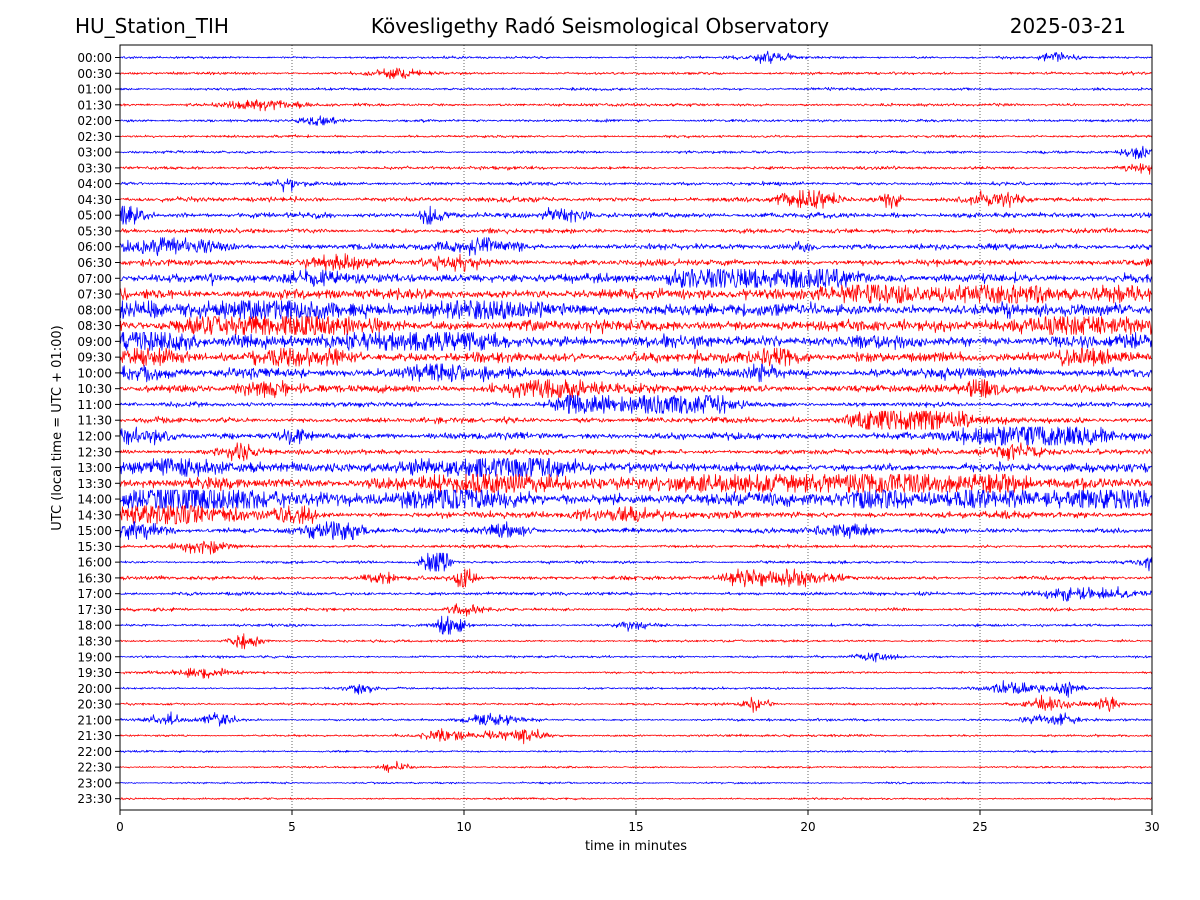  What do you see at coordinates (636, 594) in the screenshot?
I see `trace-17:00` at bounding box center [636, 594].